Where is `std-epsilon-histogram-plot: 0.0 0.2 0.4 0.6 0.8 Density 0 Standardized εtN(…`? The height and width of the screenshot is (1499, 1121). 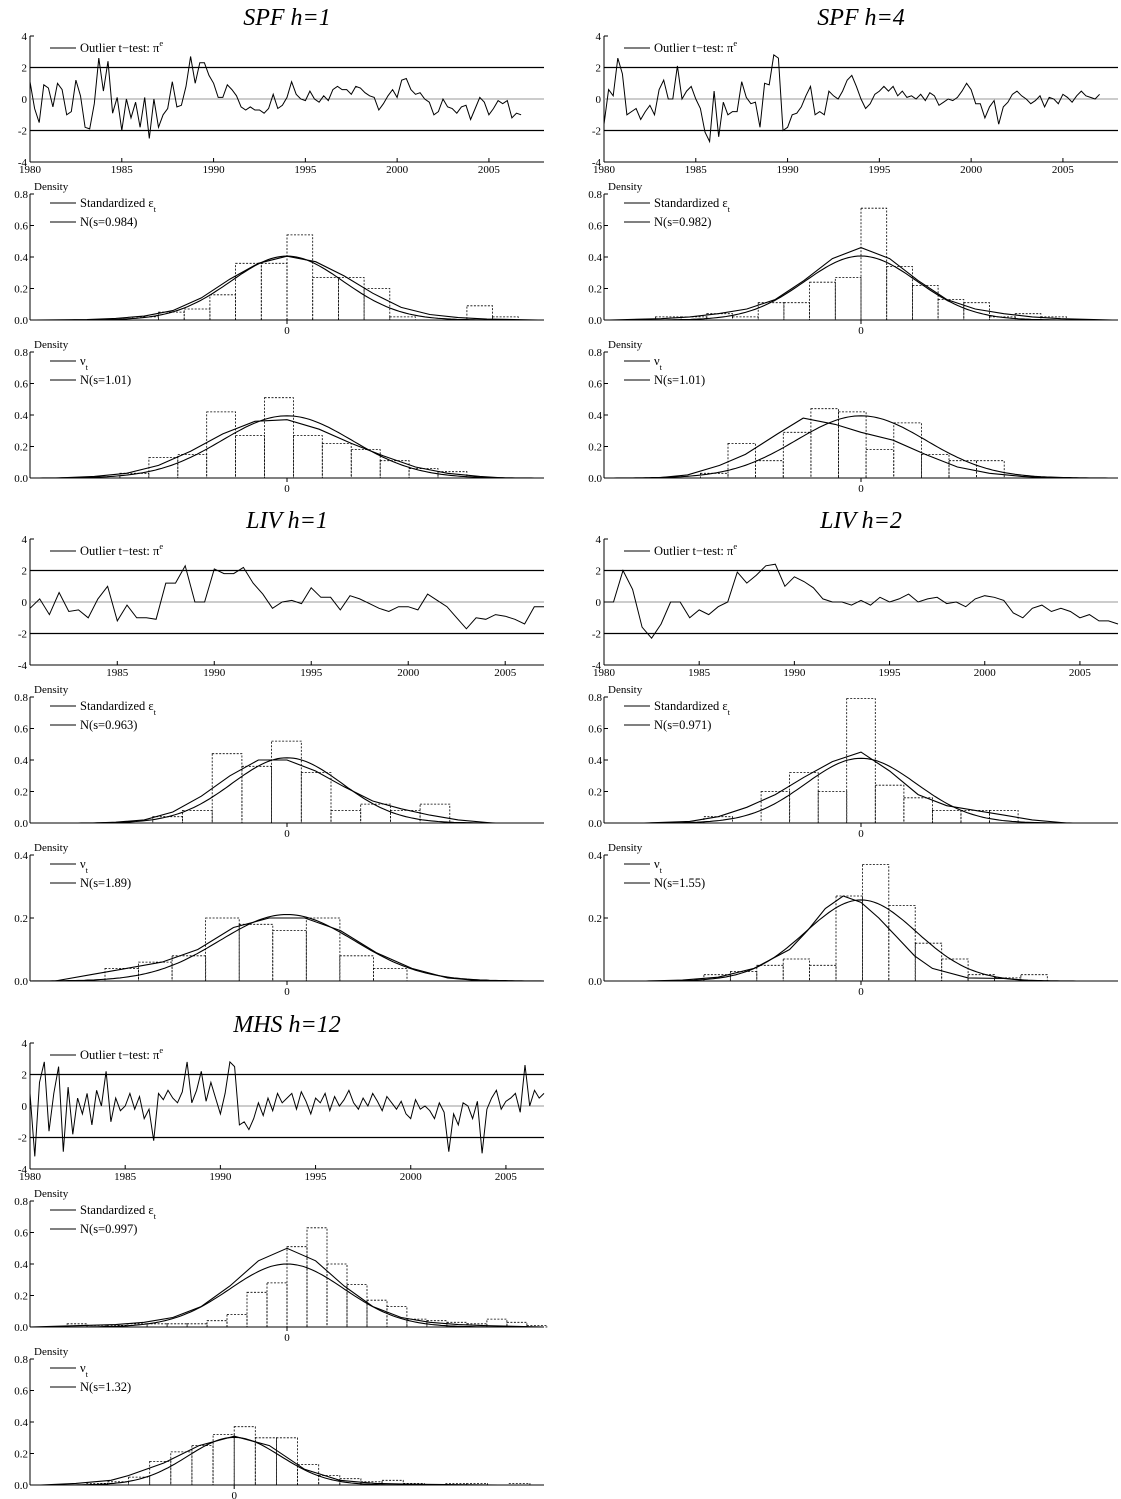 std-epsilon-histogram-plot: 0.0 0.2 0.4 0.6 0.8 Density 0 Standardized εtN(… is located at coordinates (279, 762).